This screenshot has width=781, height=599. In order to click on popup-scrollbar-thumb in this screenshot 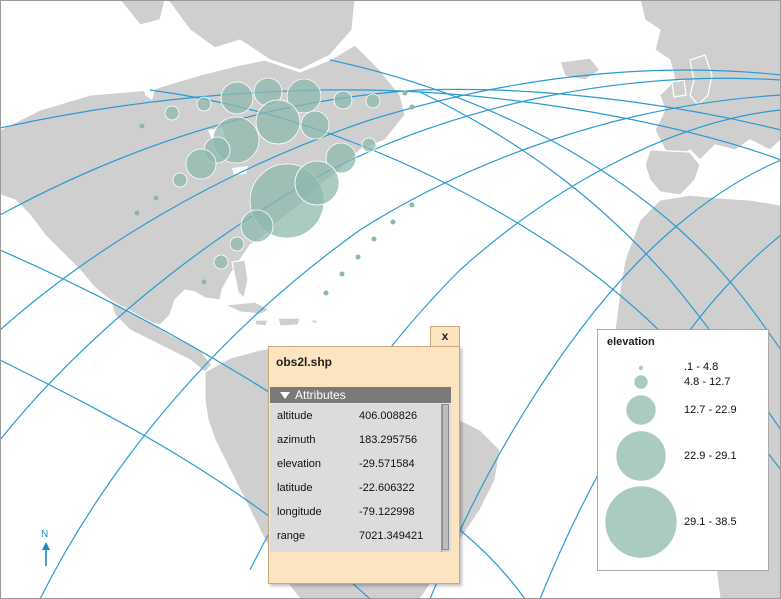, I will do `click(445, 477)`.